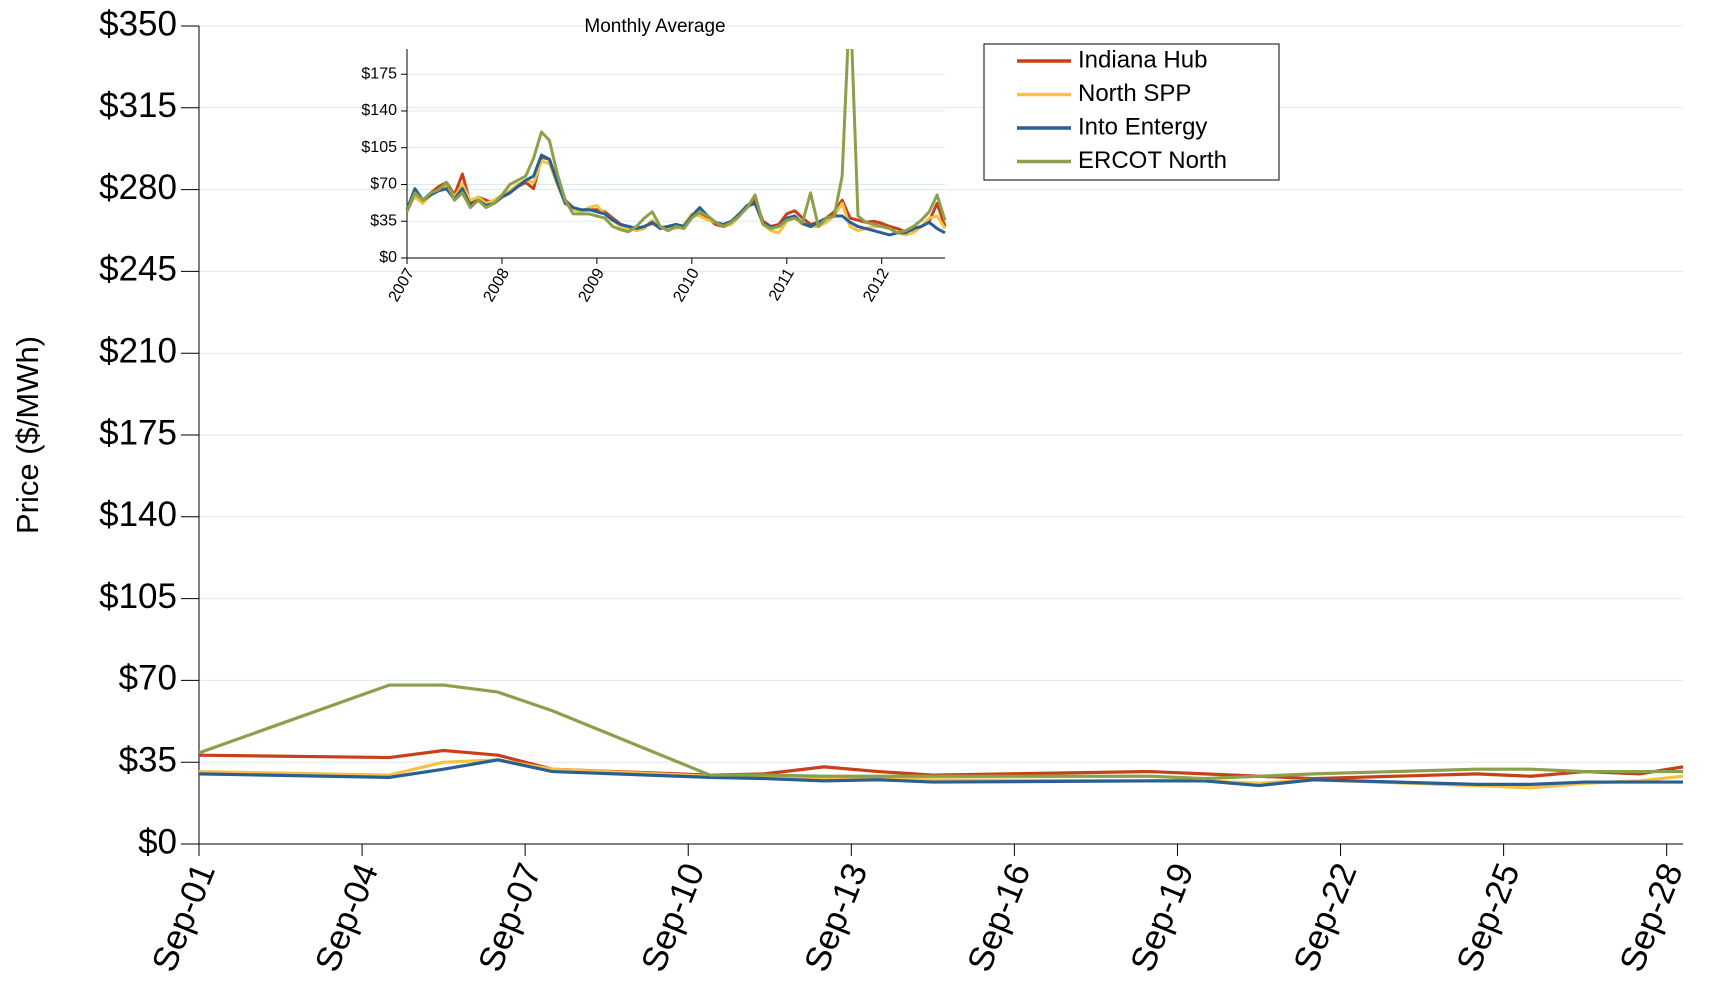 Image resolution: width=1714 pixels, height=1008 pixels. Describe the element at coordinates (1134, 93) in the screenshot. I see `legend-label: North SPP` at that location.